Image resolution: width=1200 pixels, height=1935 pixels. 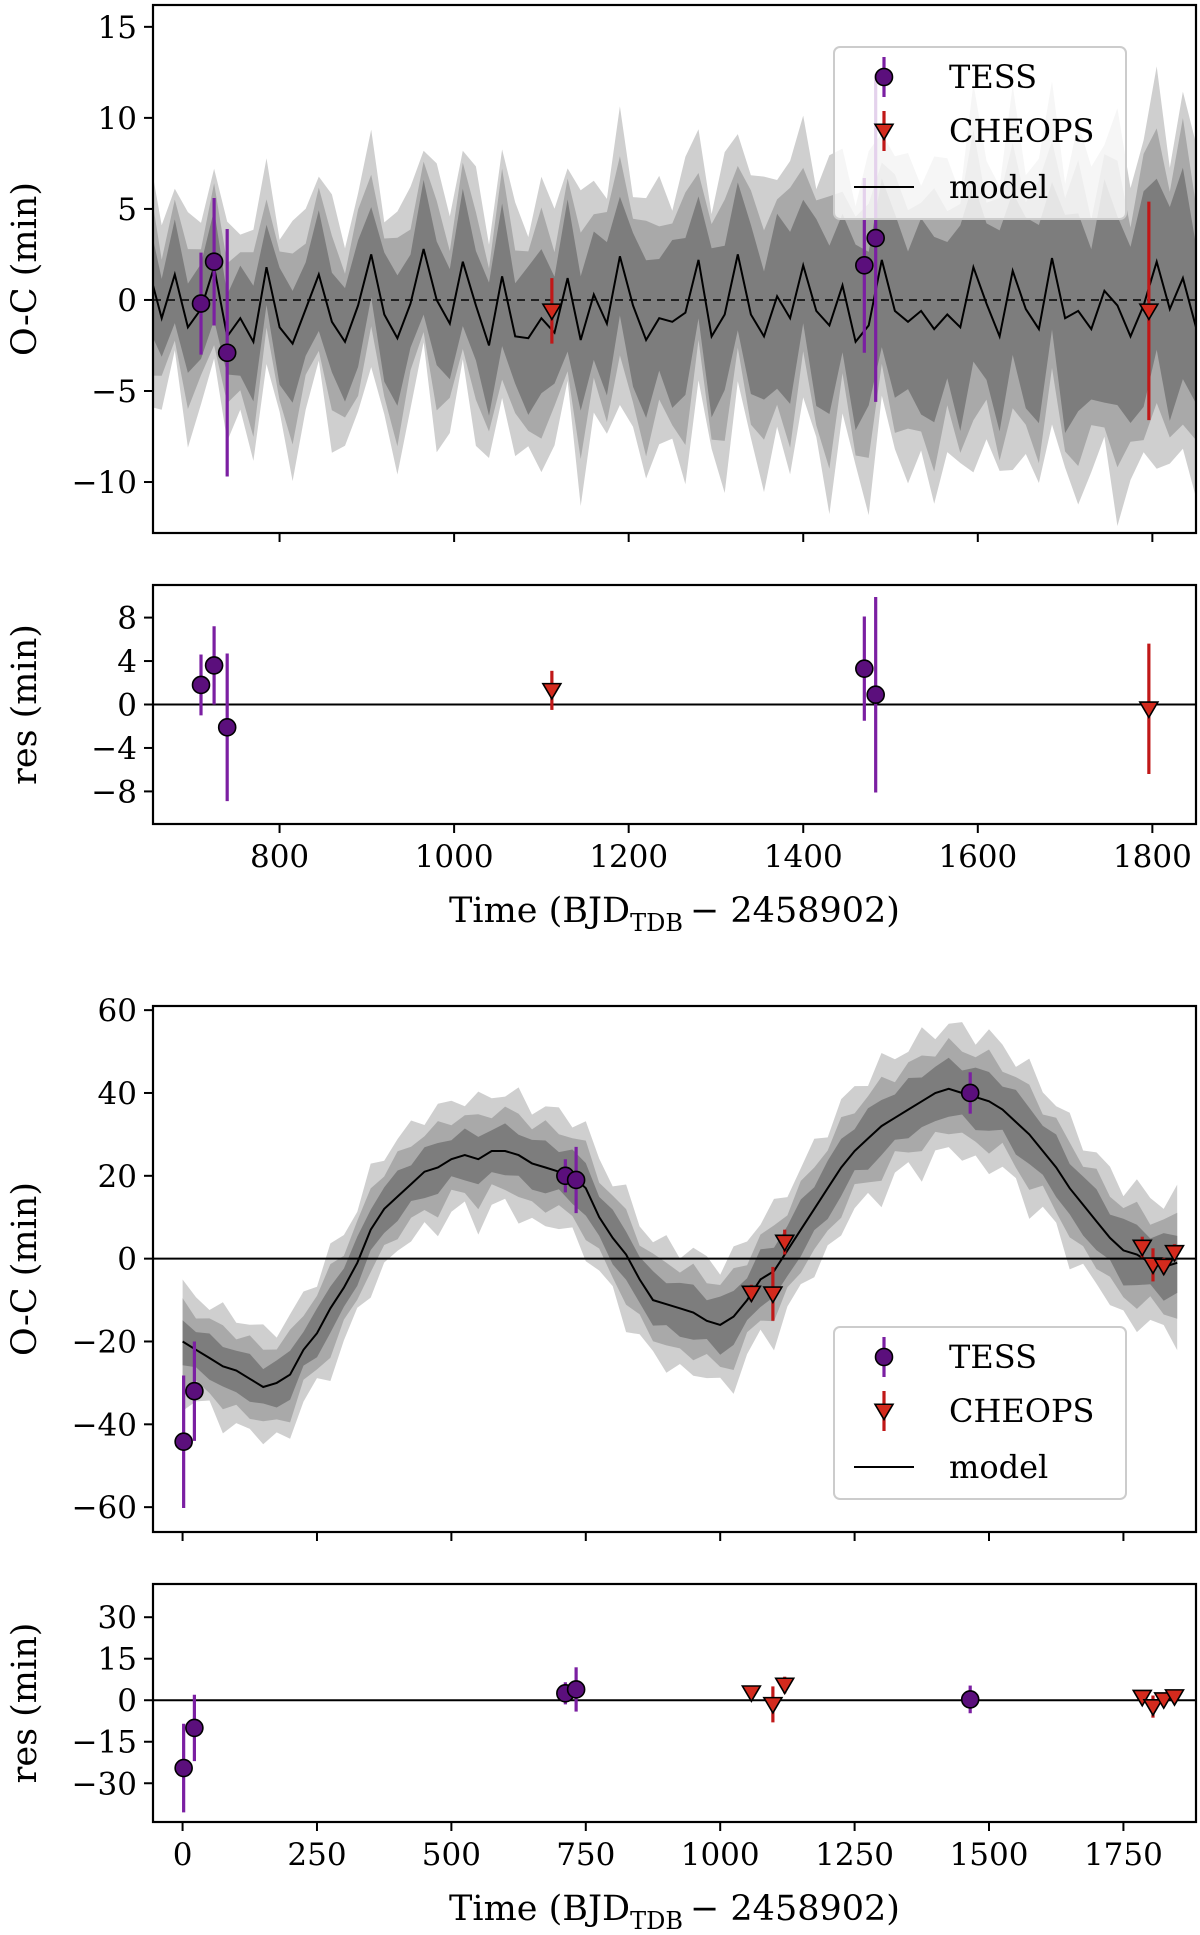 I want to click on y-tick-label: 20, so click(x=117, y=1177).